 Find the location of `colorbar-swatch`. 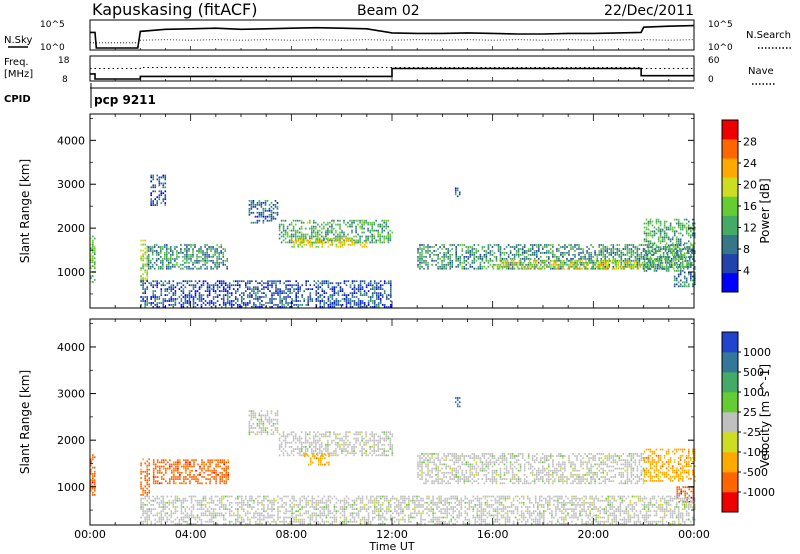

colorbar-swatch is located at coordinates (730, 244).